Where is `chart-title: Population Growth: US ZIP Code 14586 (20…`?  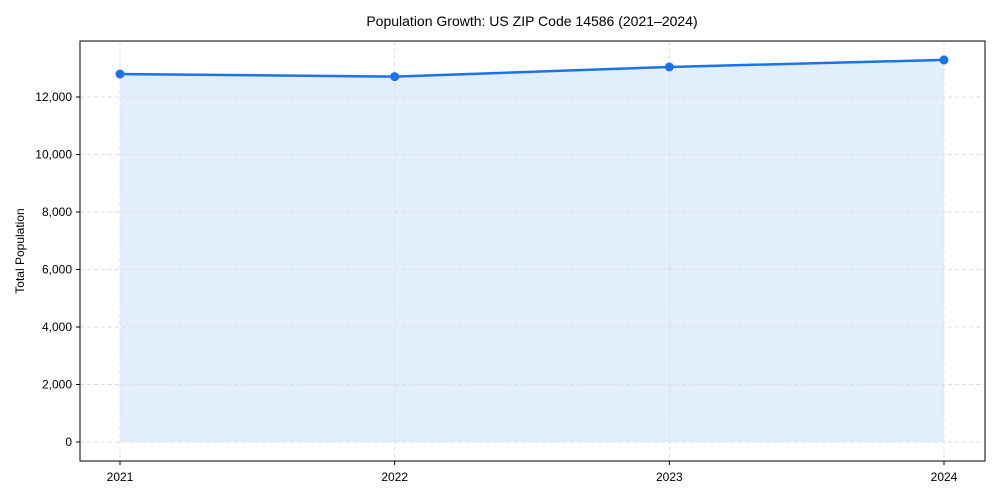
chart-title: Population Growth: US ZIP Code 14586 (20… is located at coordinates (531, 21).